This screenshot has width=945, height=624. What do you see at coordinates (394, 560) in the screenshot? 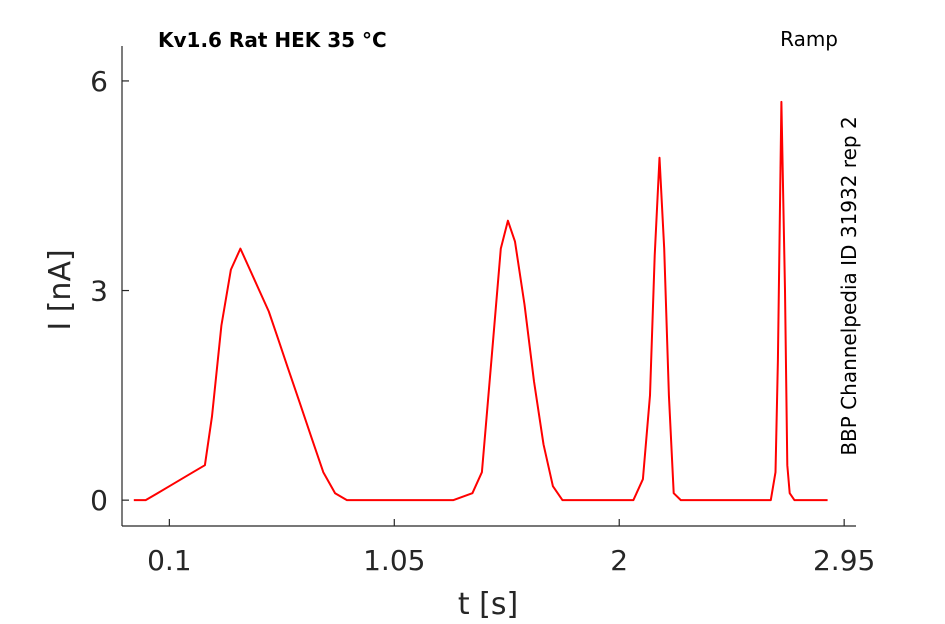
I see `x-tick-label: 1.05` at bounding box center [394, 560].